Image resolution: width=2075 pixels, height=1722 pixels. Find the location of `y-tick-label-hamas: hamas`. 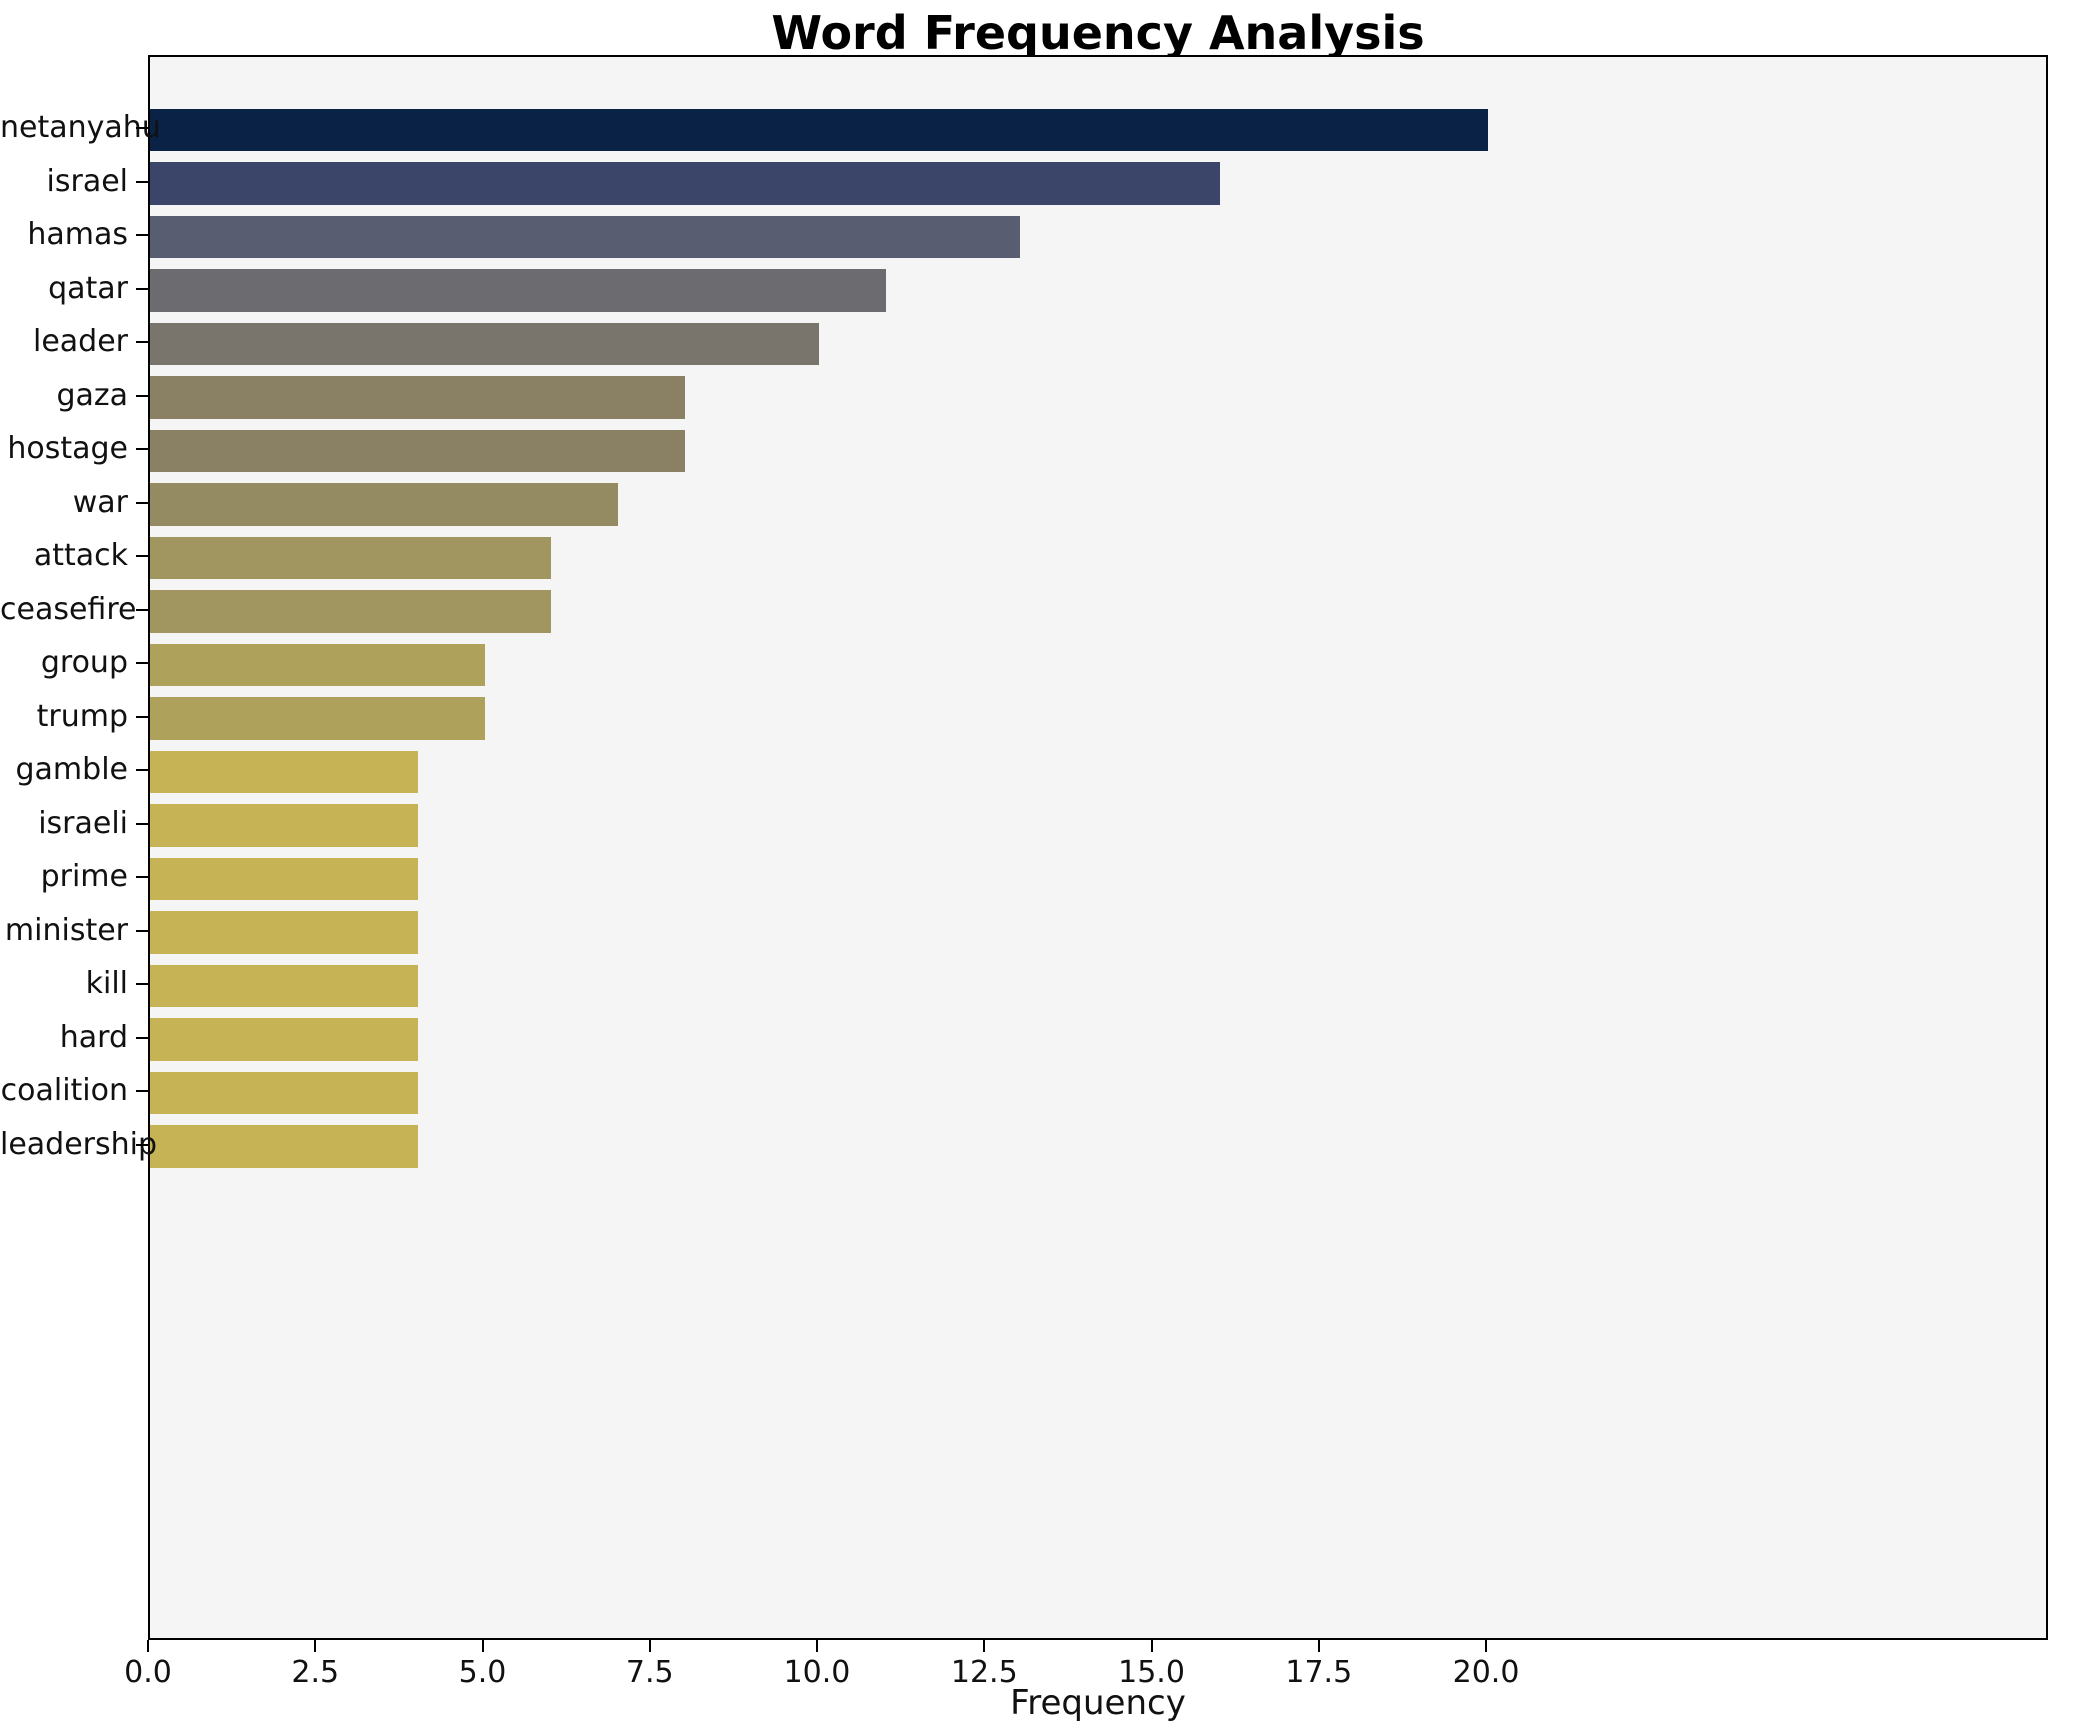

y-tick-label-hamas: hamas is located at coordinates (77, 234).